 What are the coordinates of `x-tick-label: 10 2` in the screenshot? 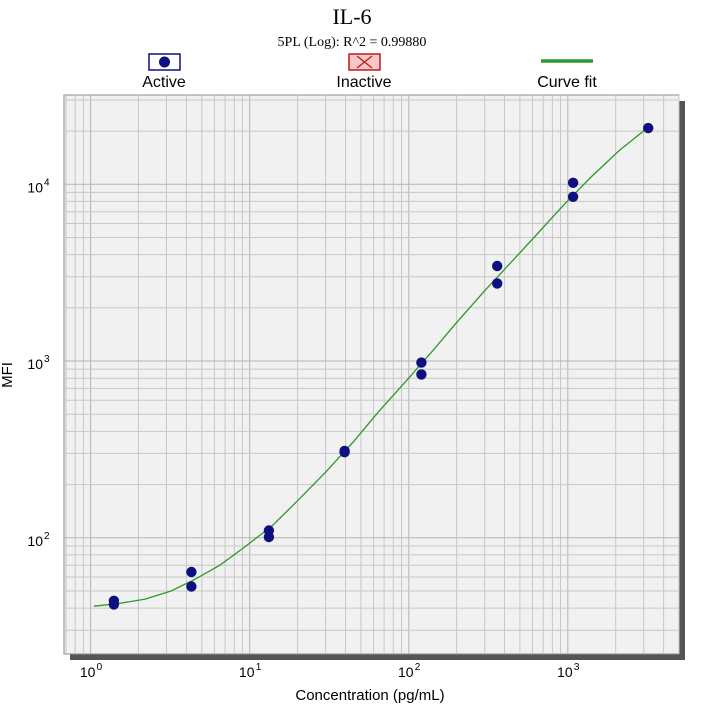 It's located at (409, 671).